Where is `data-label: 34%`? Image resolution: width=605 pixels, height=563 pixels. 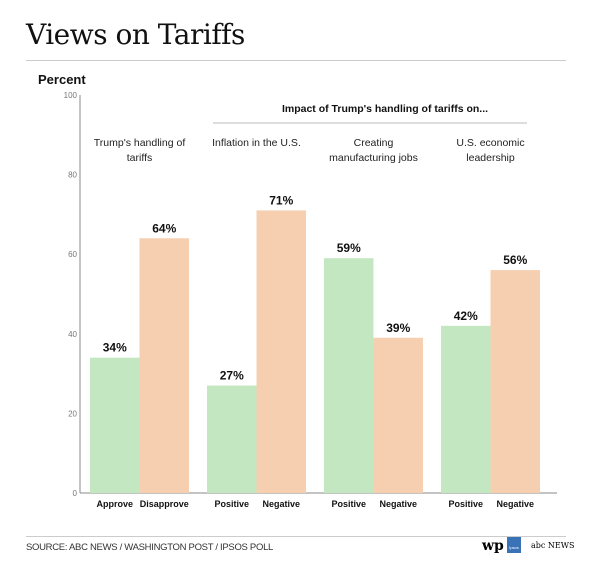
data-label: 34% is located at coordinates (115, 348).